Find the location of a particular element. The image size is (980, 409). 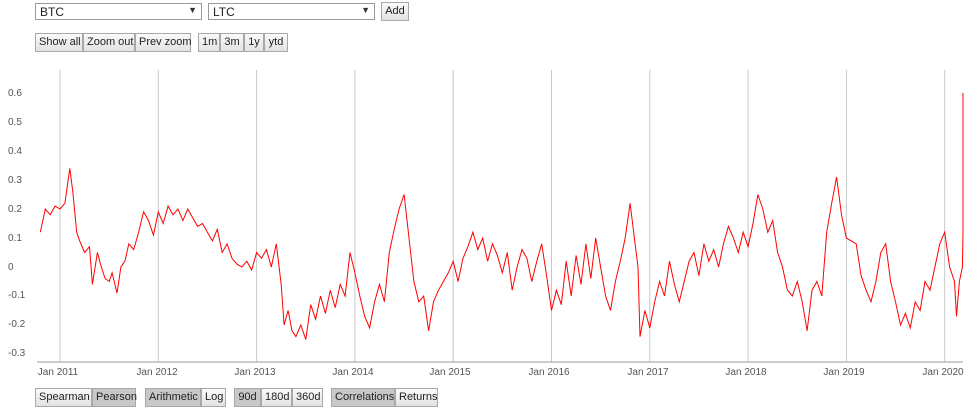

correlations-button: Correlations is located at coordinates (363, 397).